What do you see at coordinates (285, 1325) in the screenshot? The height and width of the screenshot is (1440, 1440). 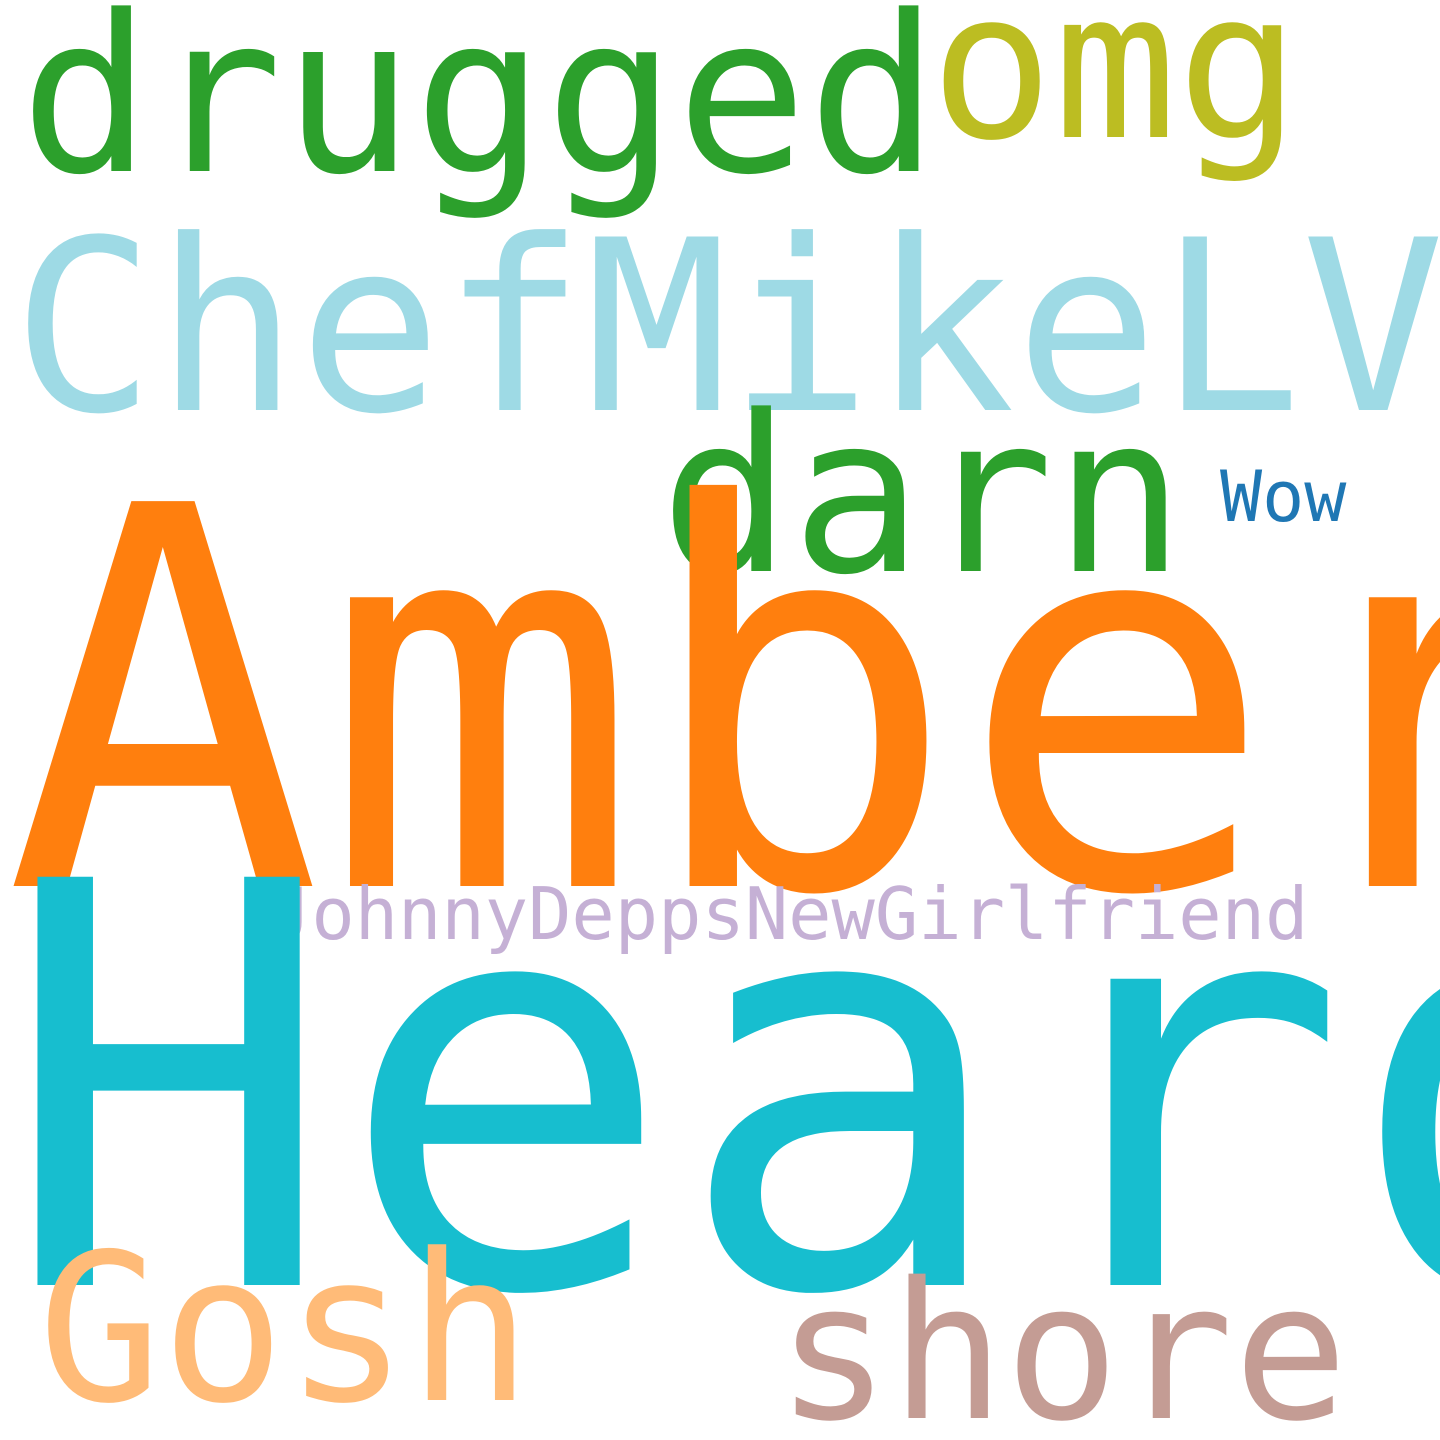 I see `word-gosh: Gosh` at bounding box center [285, 1325].